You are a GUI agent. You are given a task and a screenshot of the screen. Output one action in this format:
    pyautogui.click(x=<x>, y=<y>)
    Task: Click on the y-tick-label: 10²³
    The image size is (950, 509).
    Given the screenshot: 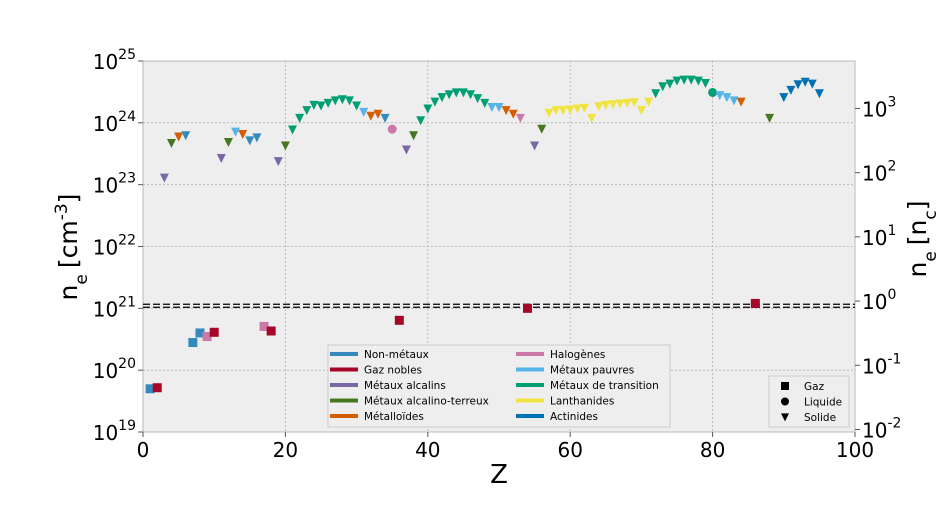 What is the action you would take?
    pyautogui.click(x=114, y=184)
    